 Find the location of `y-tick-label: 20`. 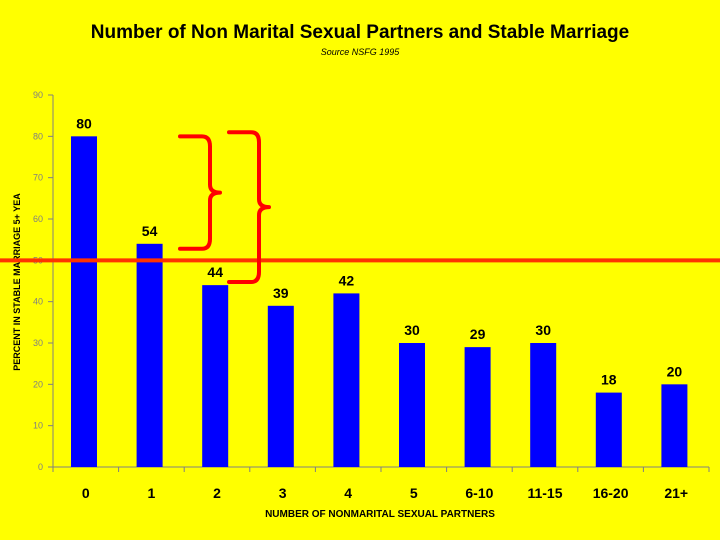

y-tick-label: 20 is located at coordinates (38, 384).